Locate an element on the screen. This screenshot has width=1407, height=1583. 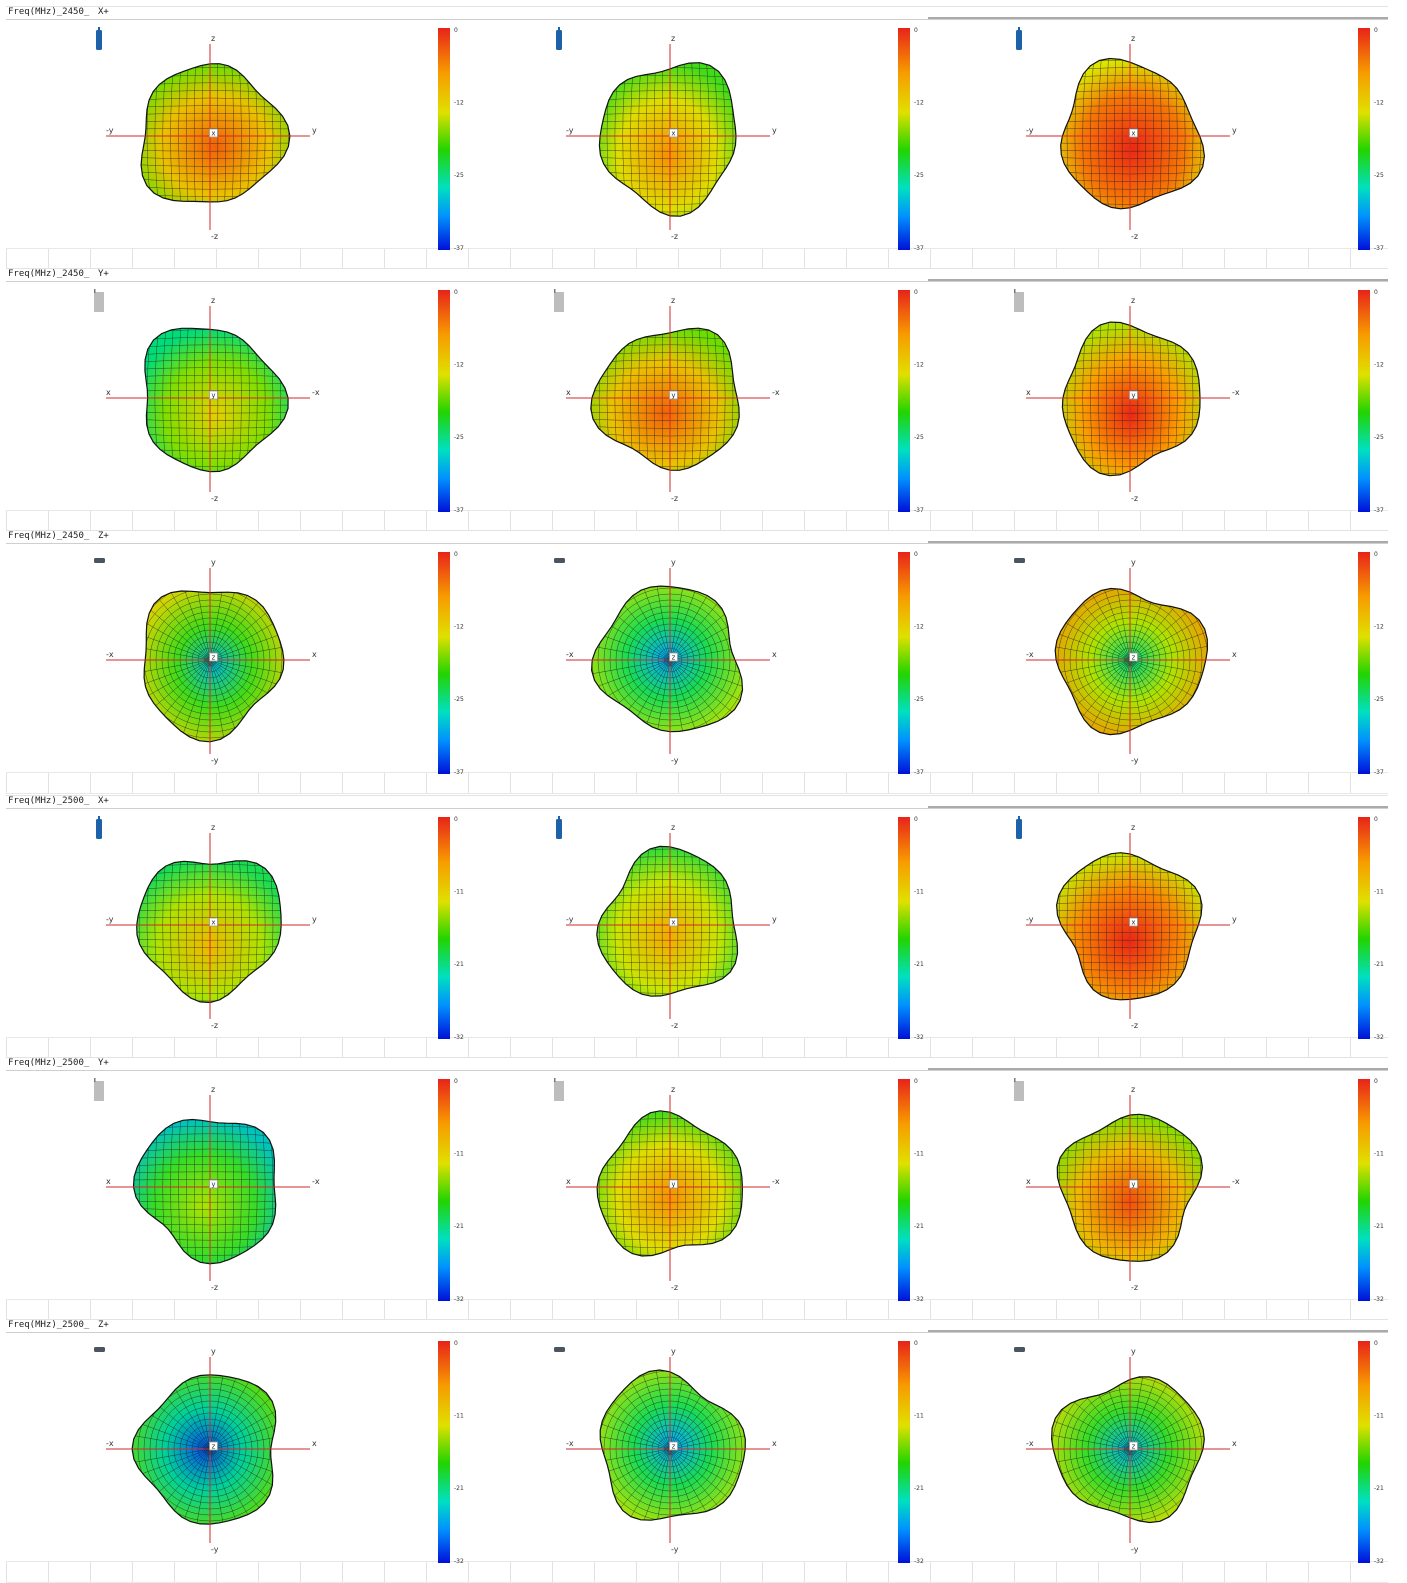
section-header: Freq(MHz)_2450_ Z+ is located at coordinates (697, 537).